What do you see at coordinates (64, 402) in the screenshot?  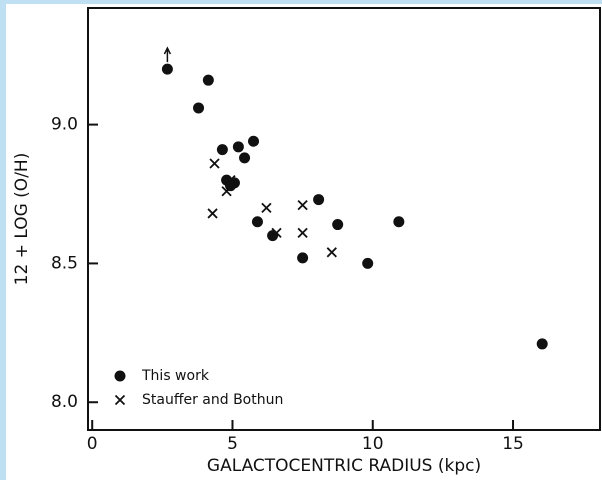 I see `y-tick-label: 8.0` at bounding box center [64, 402].